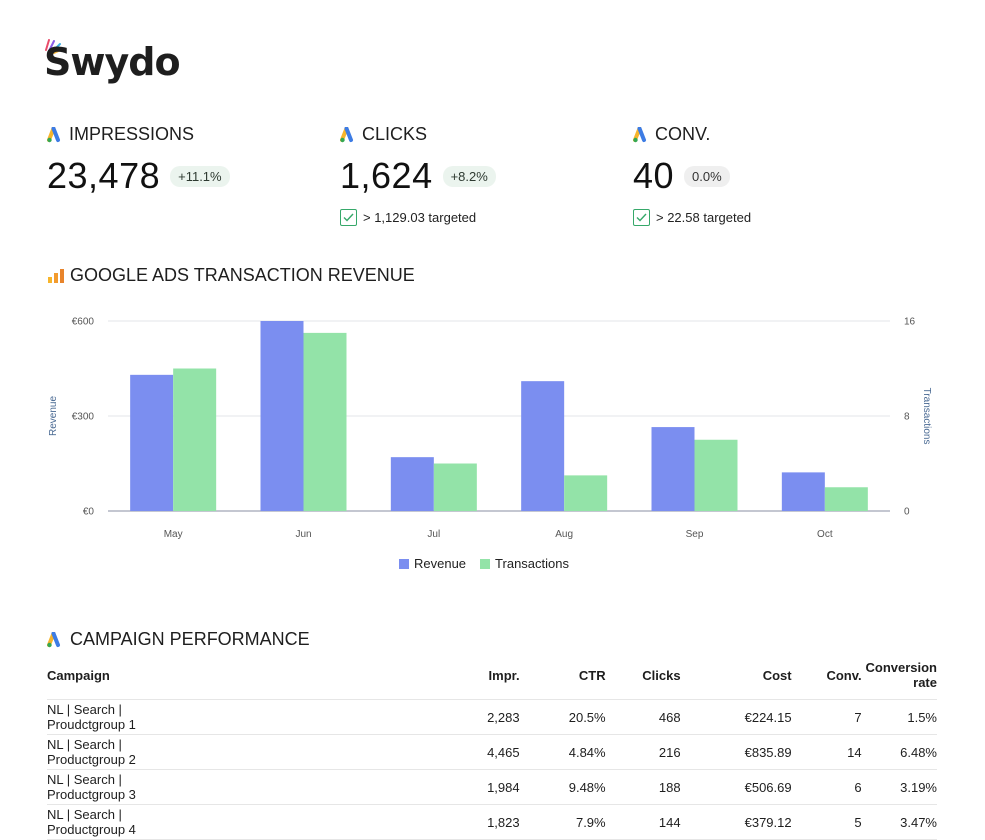  What do you see at coordinates (92, 822) in the screenshot?
I see `cell-campaign: NL | Search | Productgroup 4` at bounding box center [92, 822].